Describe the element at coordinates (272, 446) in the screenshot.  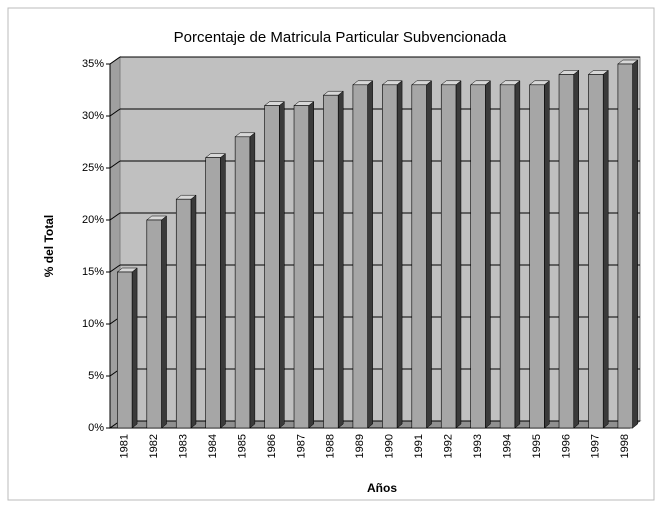
I see `x-tick-label: 1986` at that location.